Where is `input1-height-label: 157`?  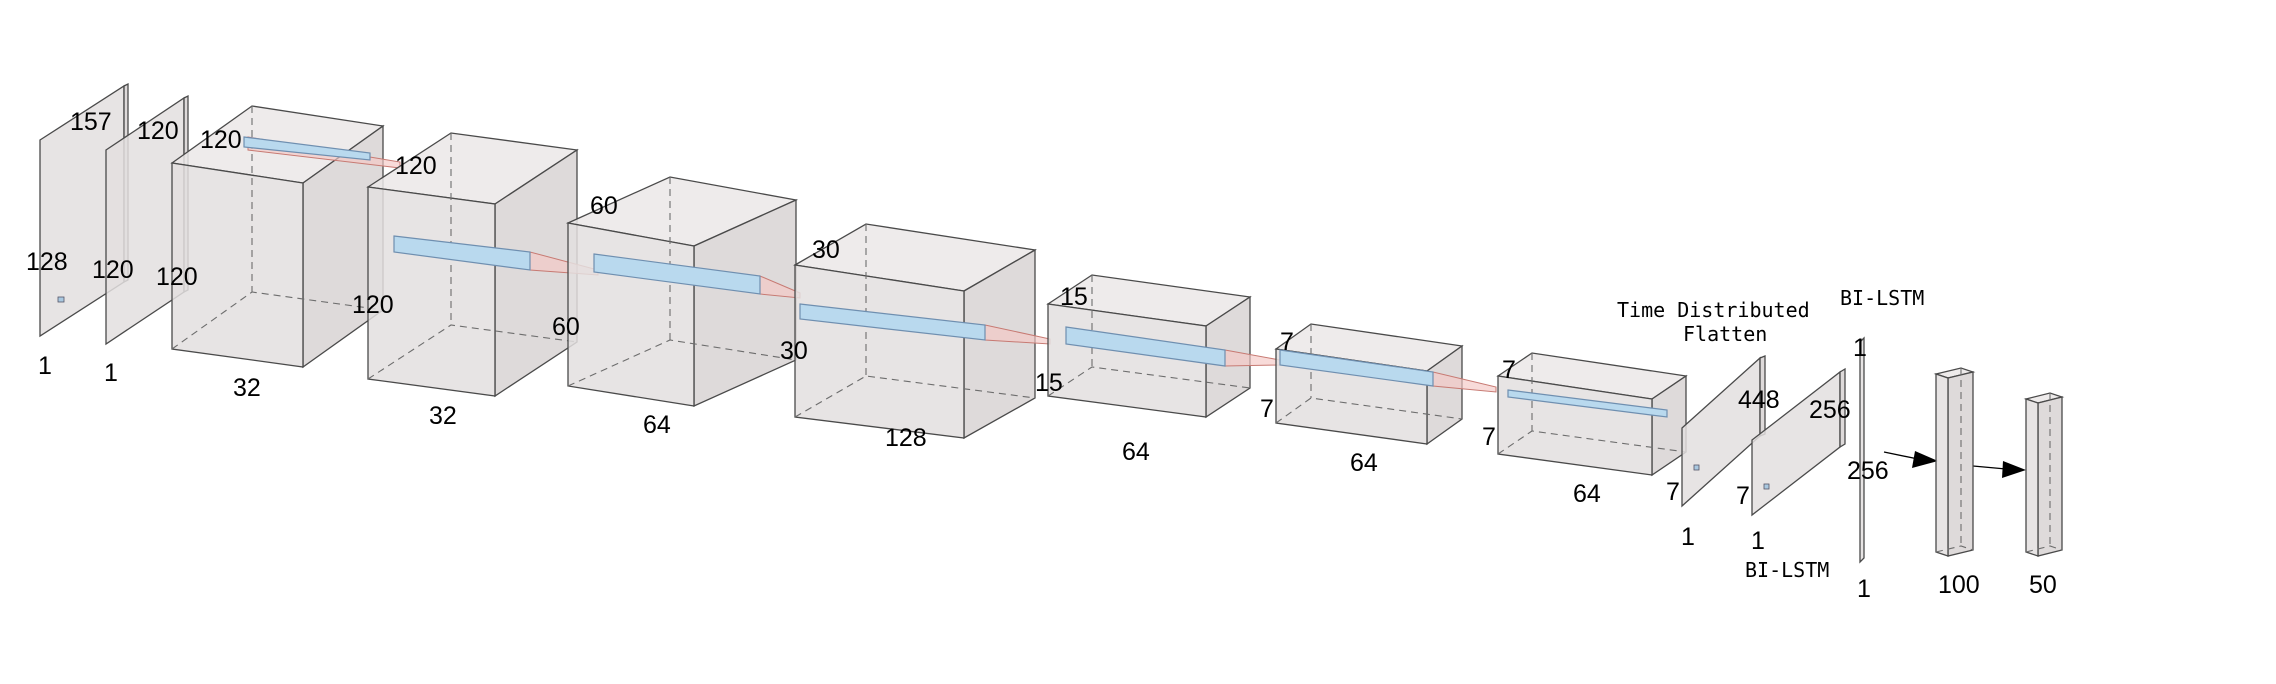 input1-height-label: 157 is located at coordinates (91, 122).